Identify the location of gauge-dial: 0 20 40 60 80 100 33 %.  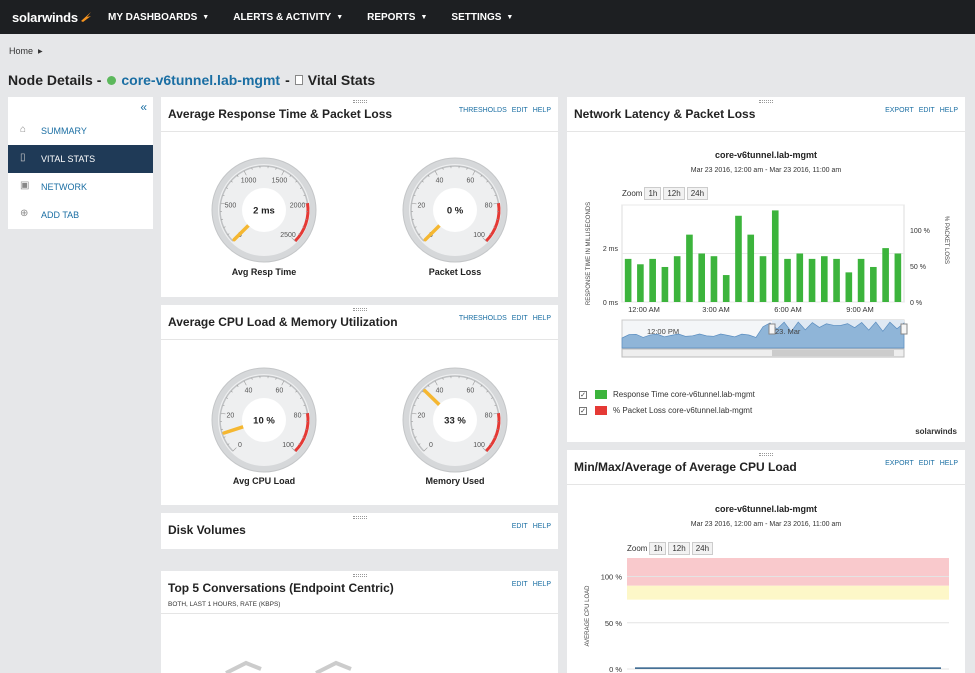
(455, 420).